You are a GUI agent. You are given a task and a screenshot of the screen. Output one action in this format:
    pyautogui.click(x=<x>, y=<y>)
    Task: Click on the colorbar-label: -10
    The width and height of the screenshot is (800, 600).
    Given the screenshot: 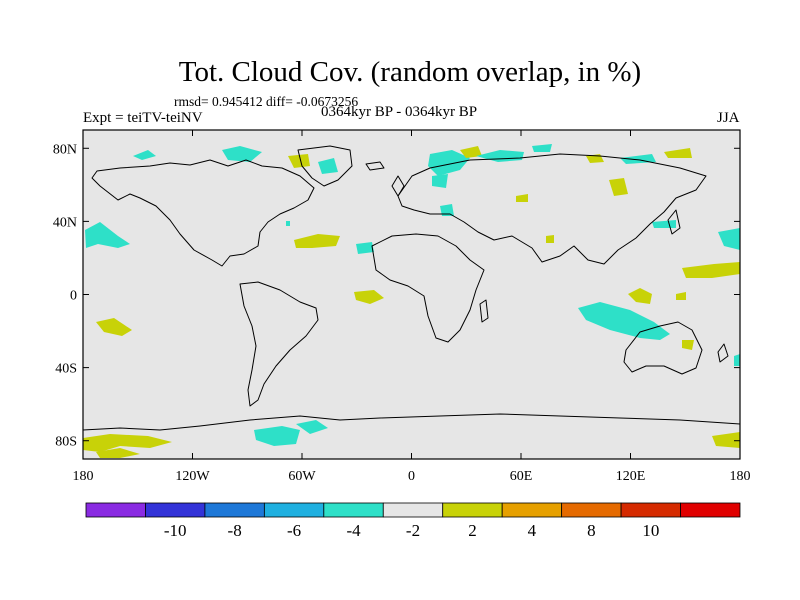 What is the action you would take?
    pyautogui.click(x=175, y=530)
    